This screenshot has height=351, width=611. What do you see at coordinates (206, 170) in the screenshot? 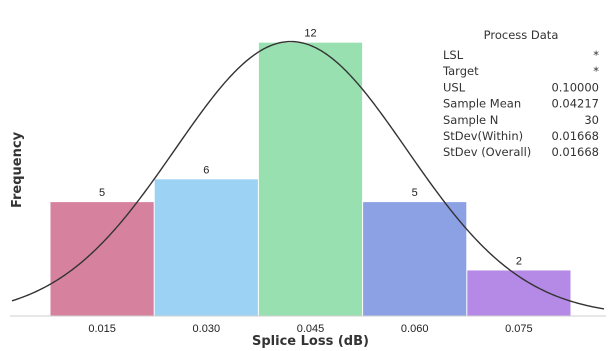
I see `data-label-0.030: 6` at bounding box center [206, 170].